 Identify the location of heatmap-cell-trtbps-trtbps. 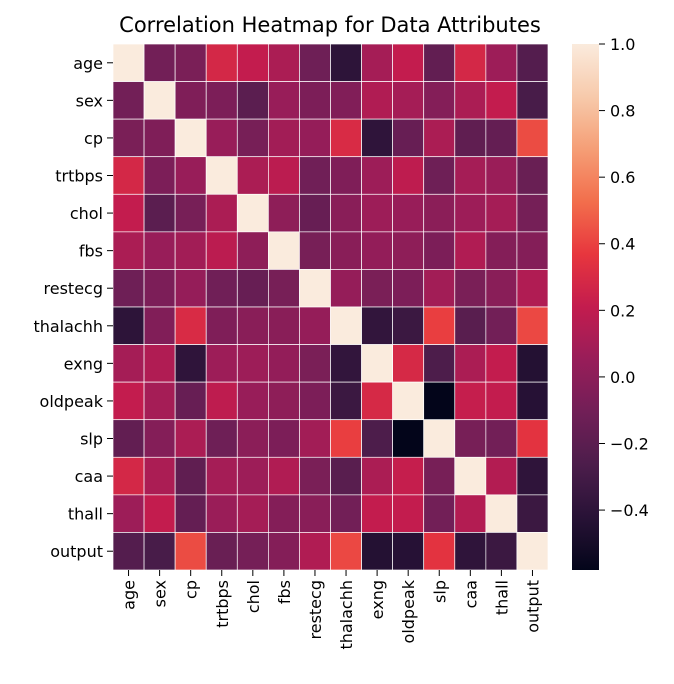
(221, 175).